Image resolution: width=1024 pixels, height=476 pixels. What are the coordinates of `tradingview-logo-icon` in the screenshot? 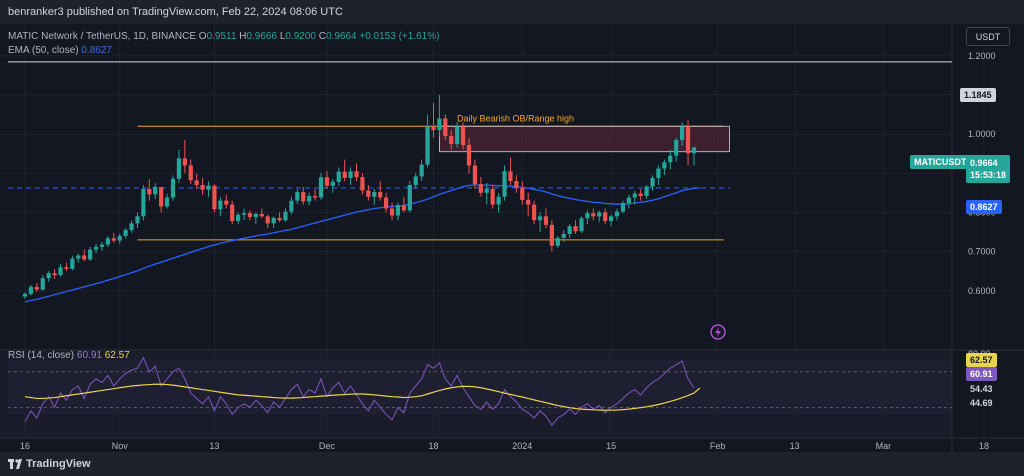 It's located at (15, 464).